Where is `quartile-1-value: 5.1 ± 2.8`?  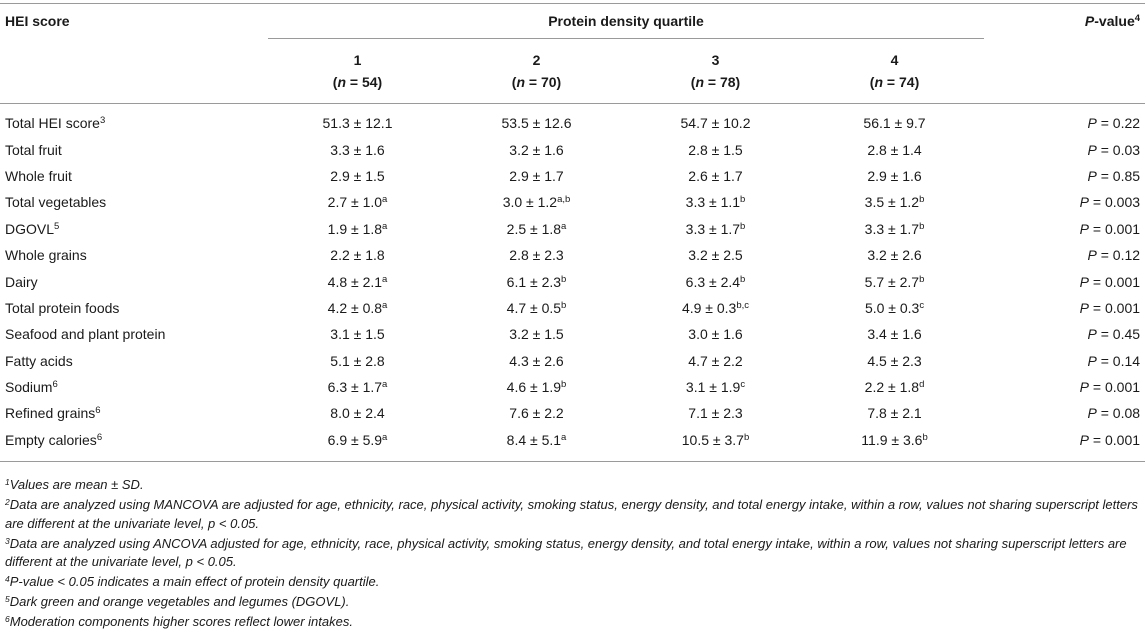
quartile-1-value: 5.1 ± 2.8 is located at coordinates (357, 360).